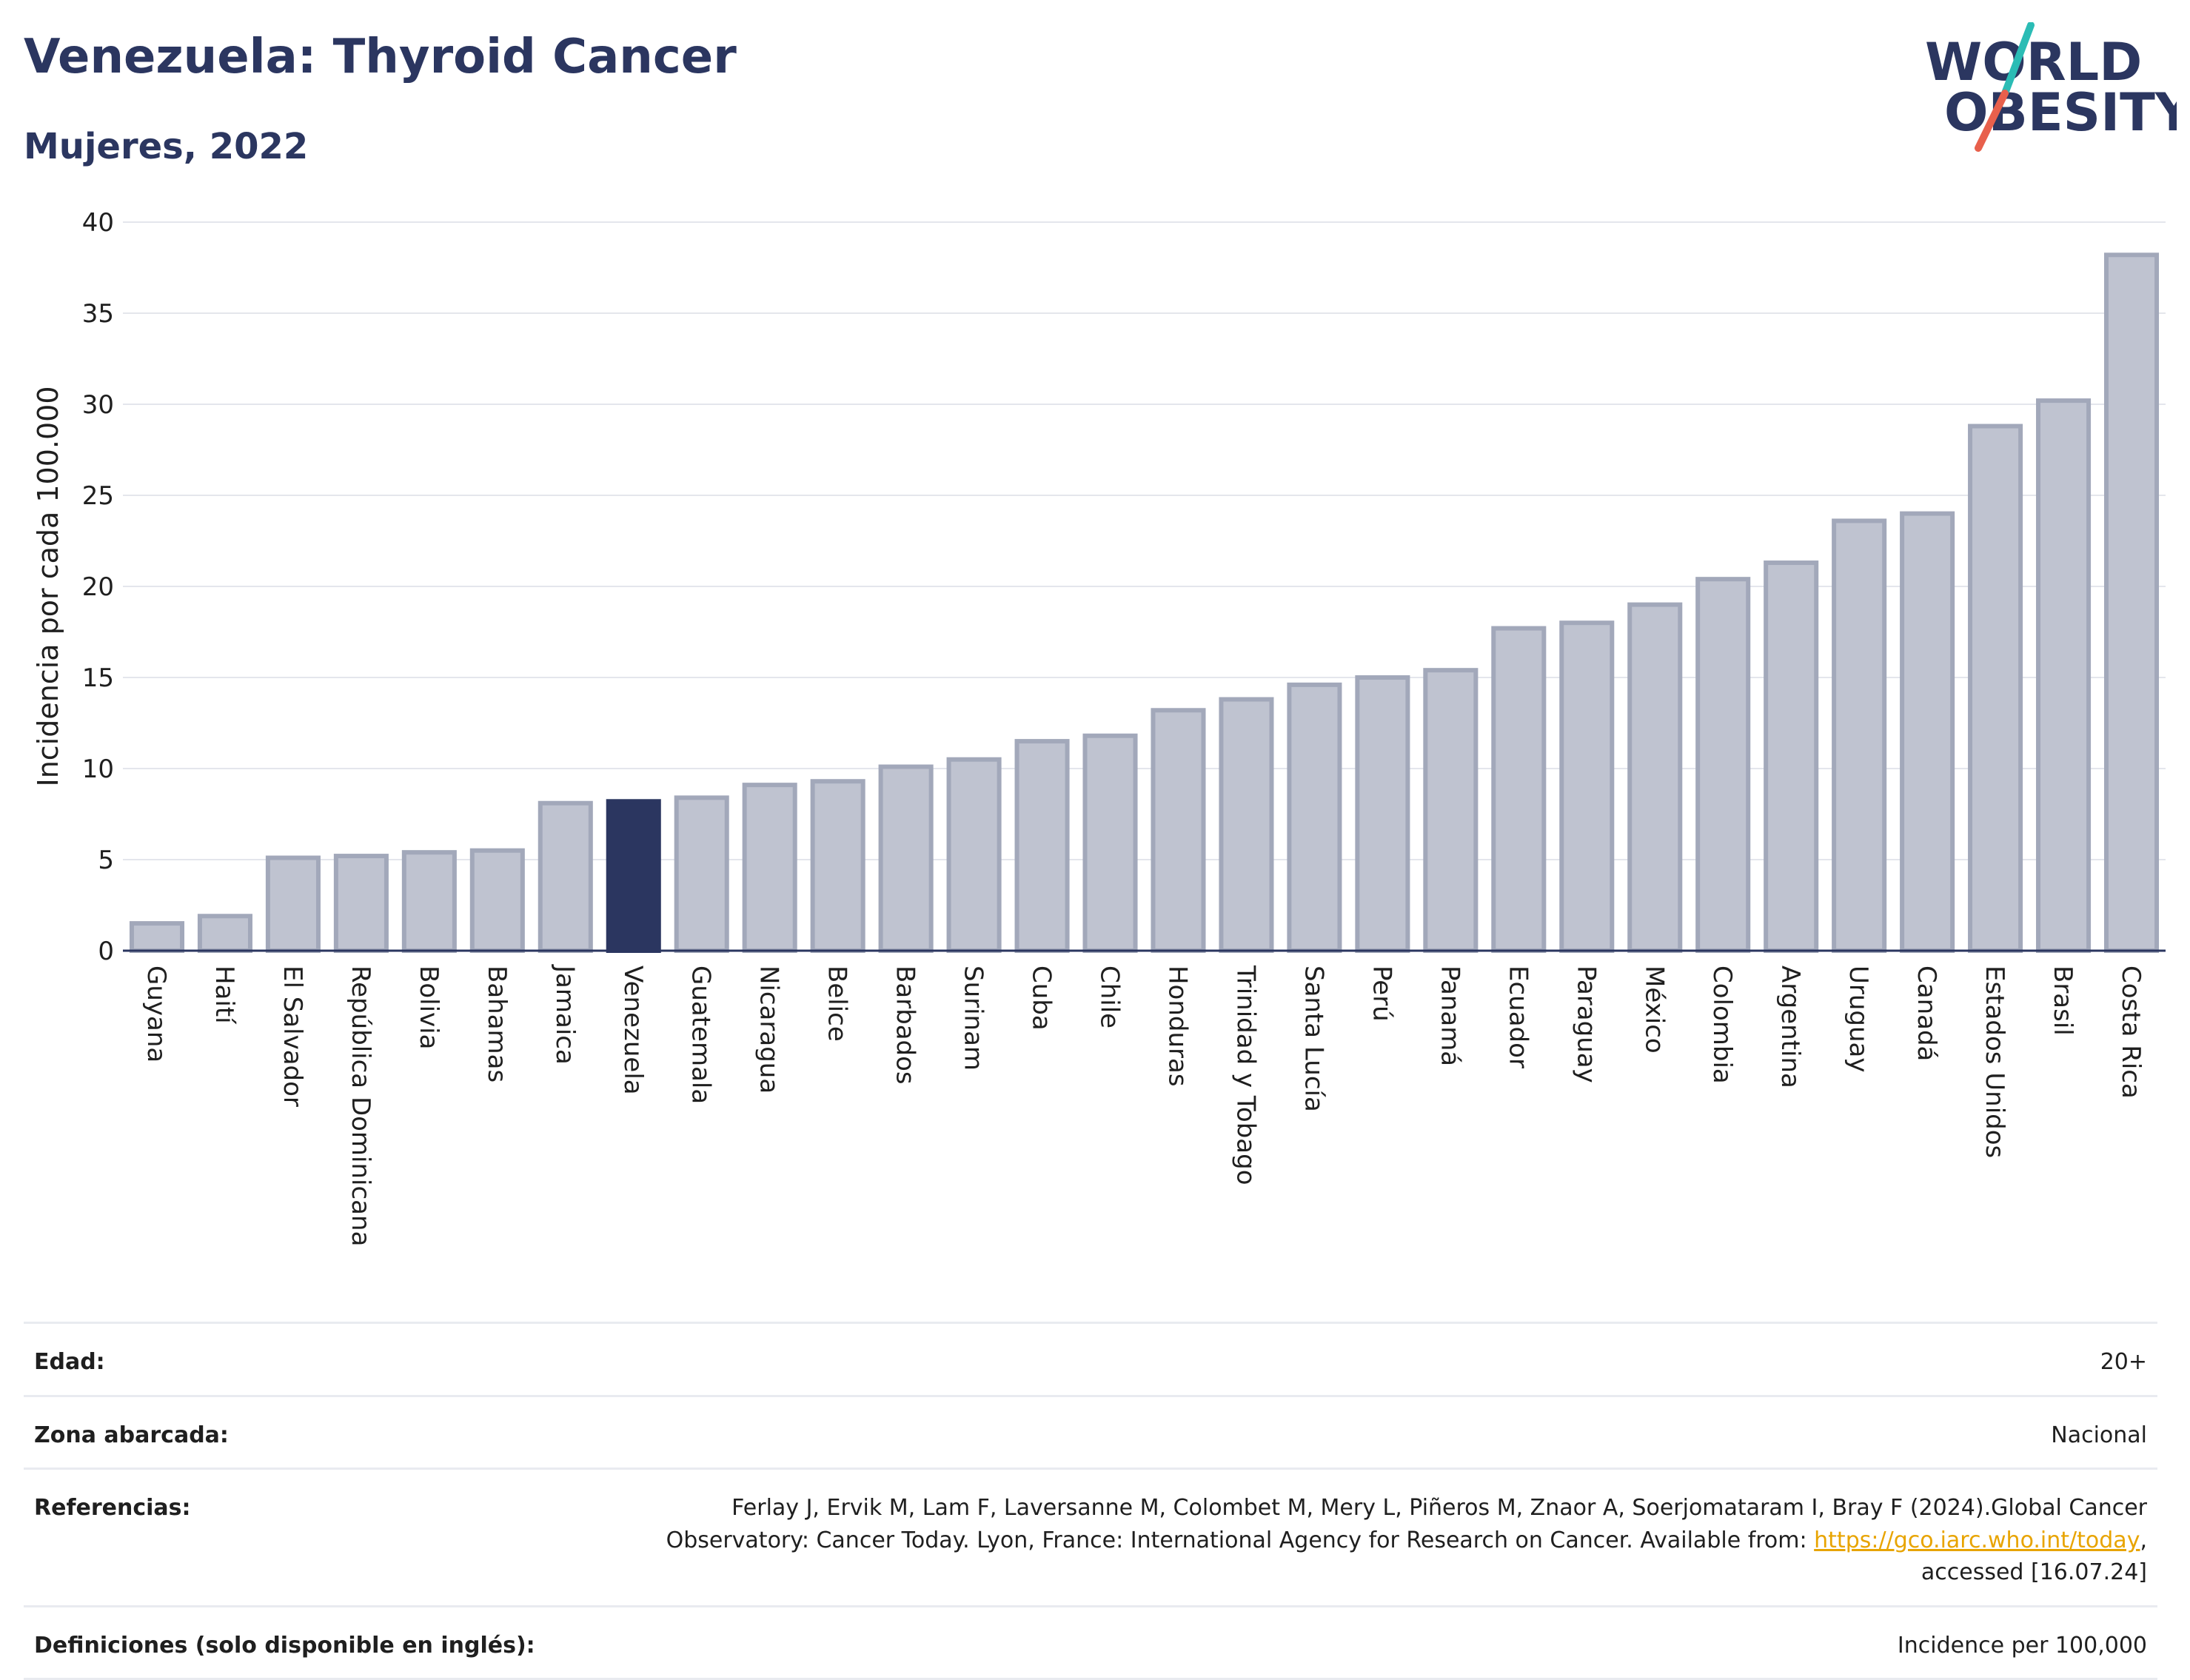 Image resolution: width=2190 pixels, height=1680 pixels. I want to click on bar-jamaica, so click(565, 876).